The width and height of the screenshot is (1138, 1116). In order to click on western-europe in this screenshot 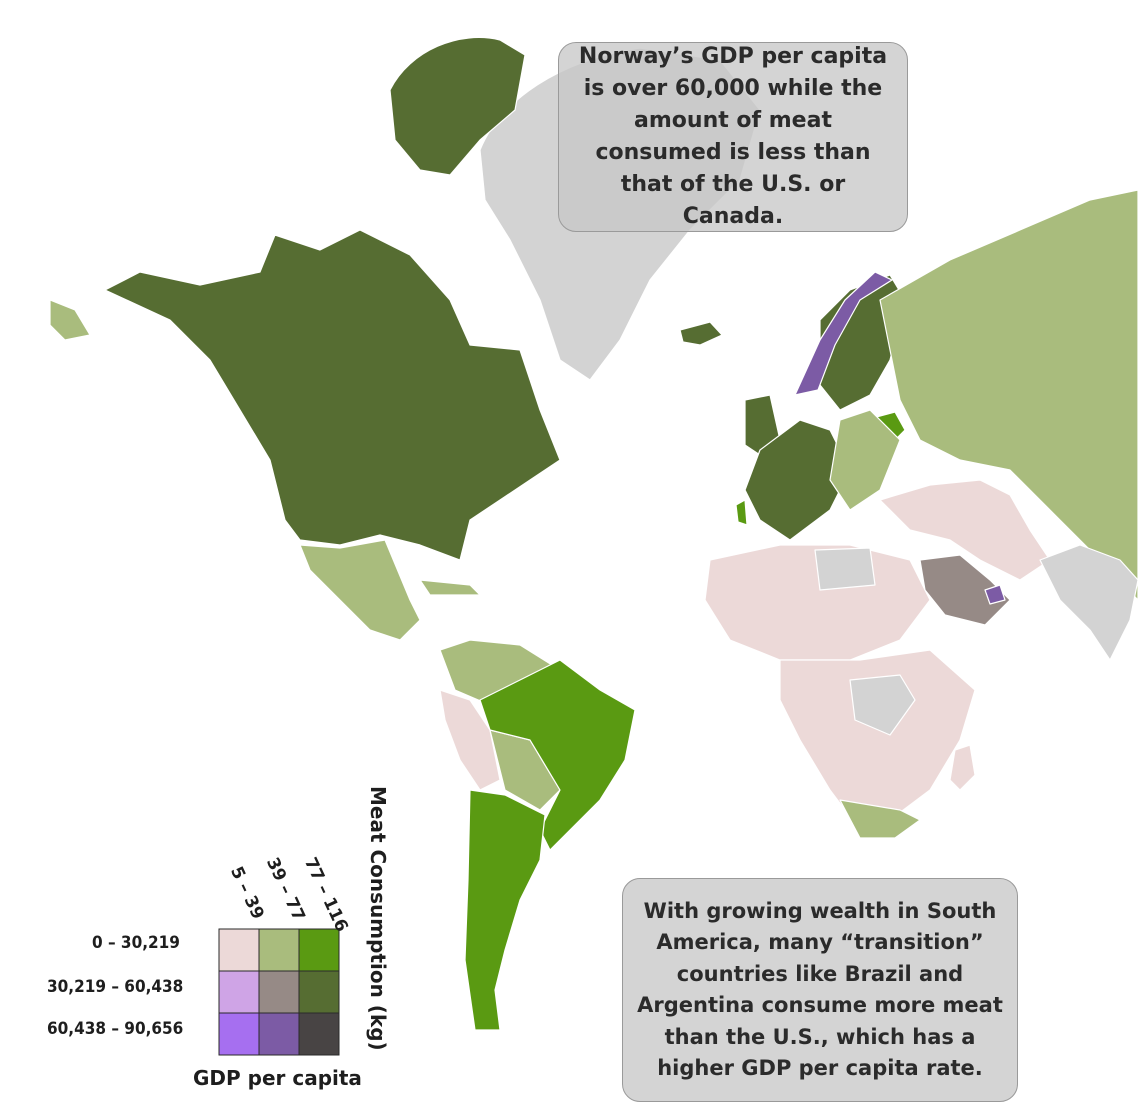, I will do `click(797, 480)`.